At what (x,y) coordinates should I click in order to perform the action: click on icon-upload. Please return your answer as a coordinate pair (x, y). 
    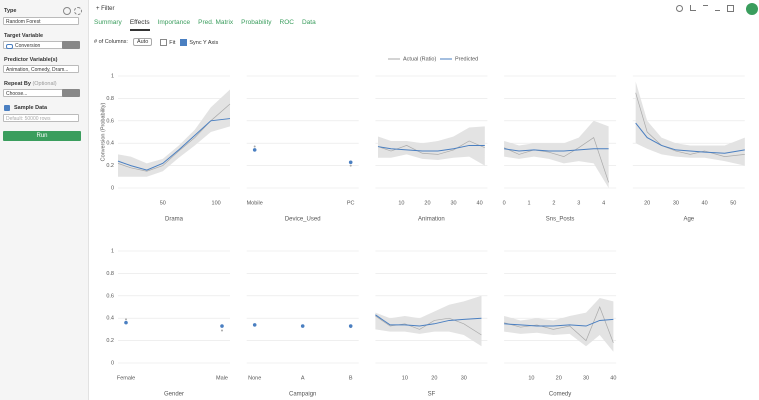
    Looking at the image, I should click on (705, 8).